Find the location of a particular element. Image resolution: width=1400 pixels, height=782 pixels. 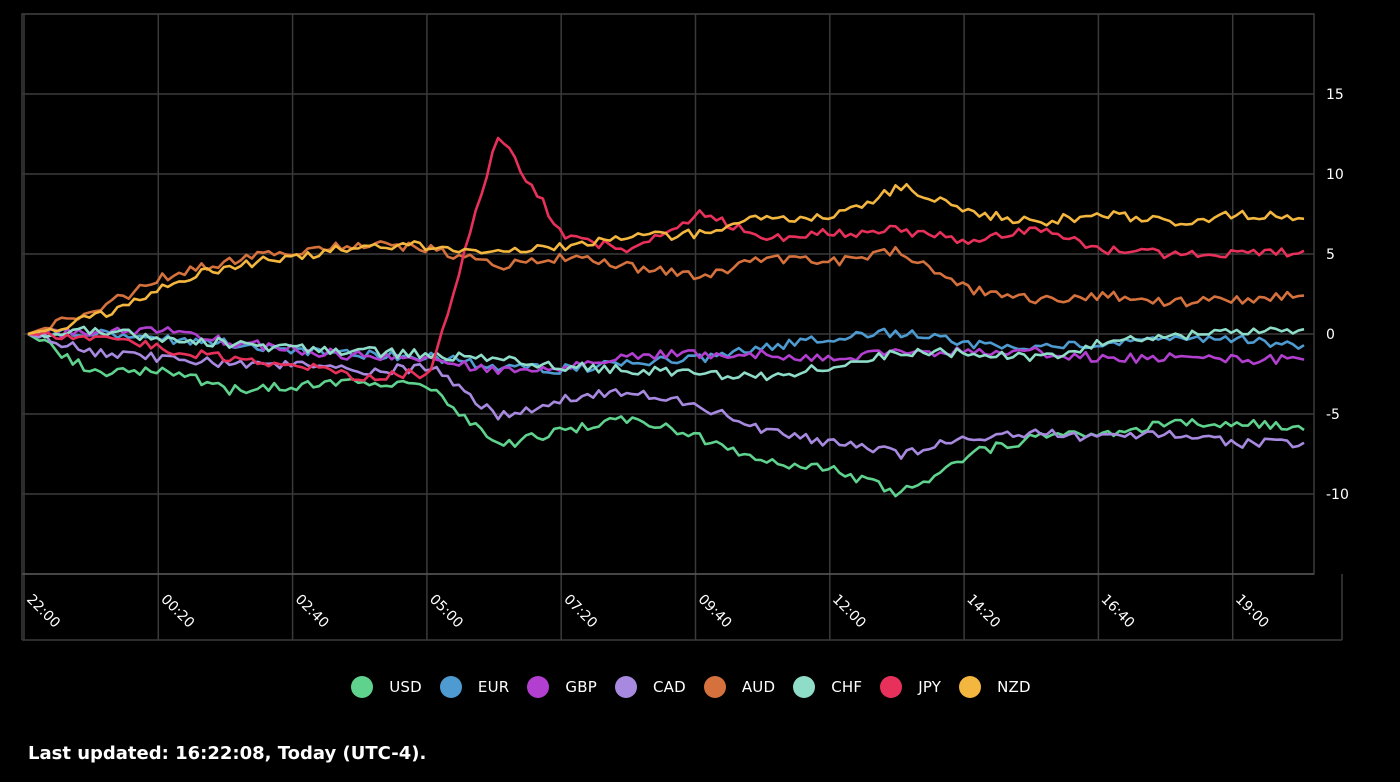

last-updated-text: Last updated: 16:22:08, Today (UTC-4). is located at coordinates (227, 753).